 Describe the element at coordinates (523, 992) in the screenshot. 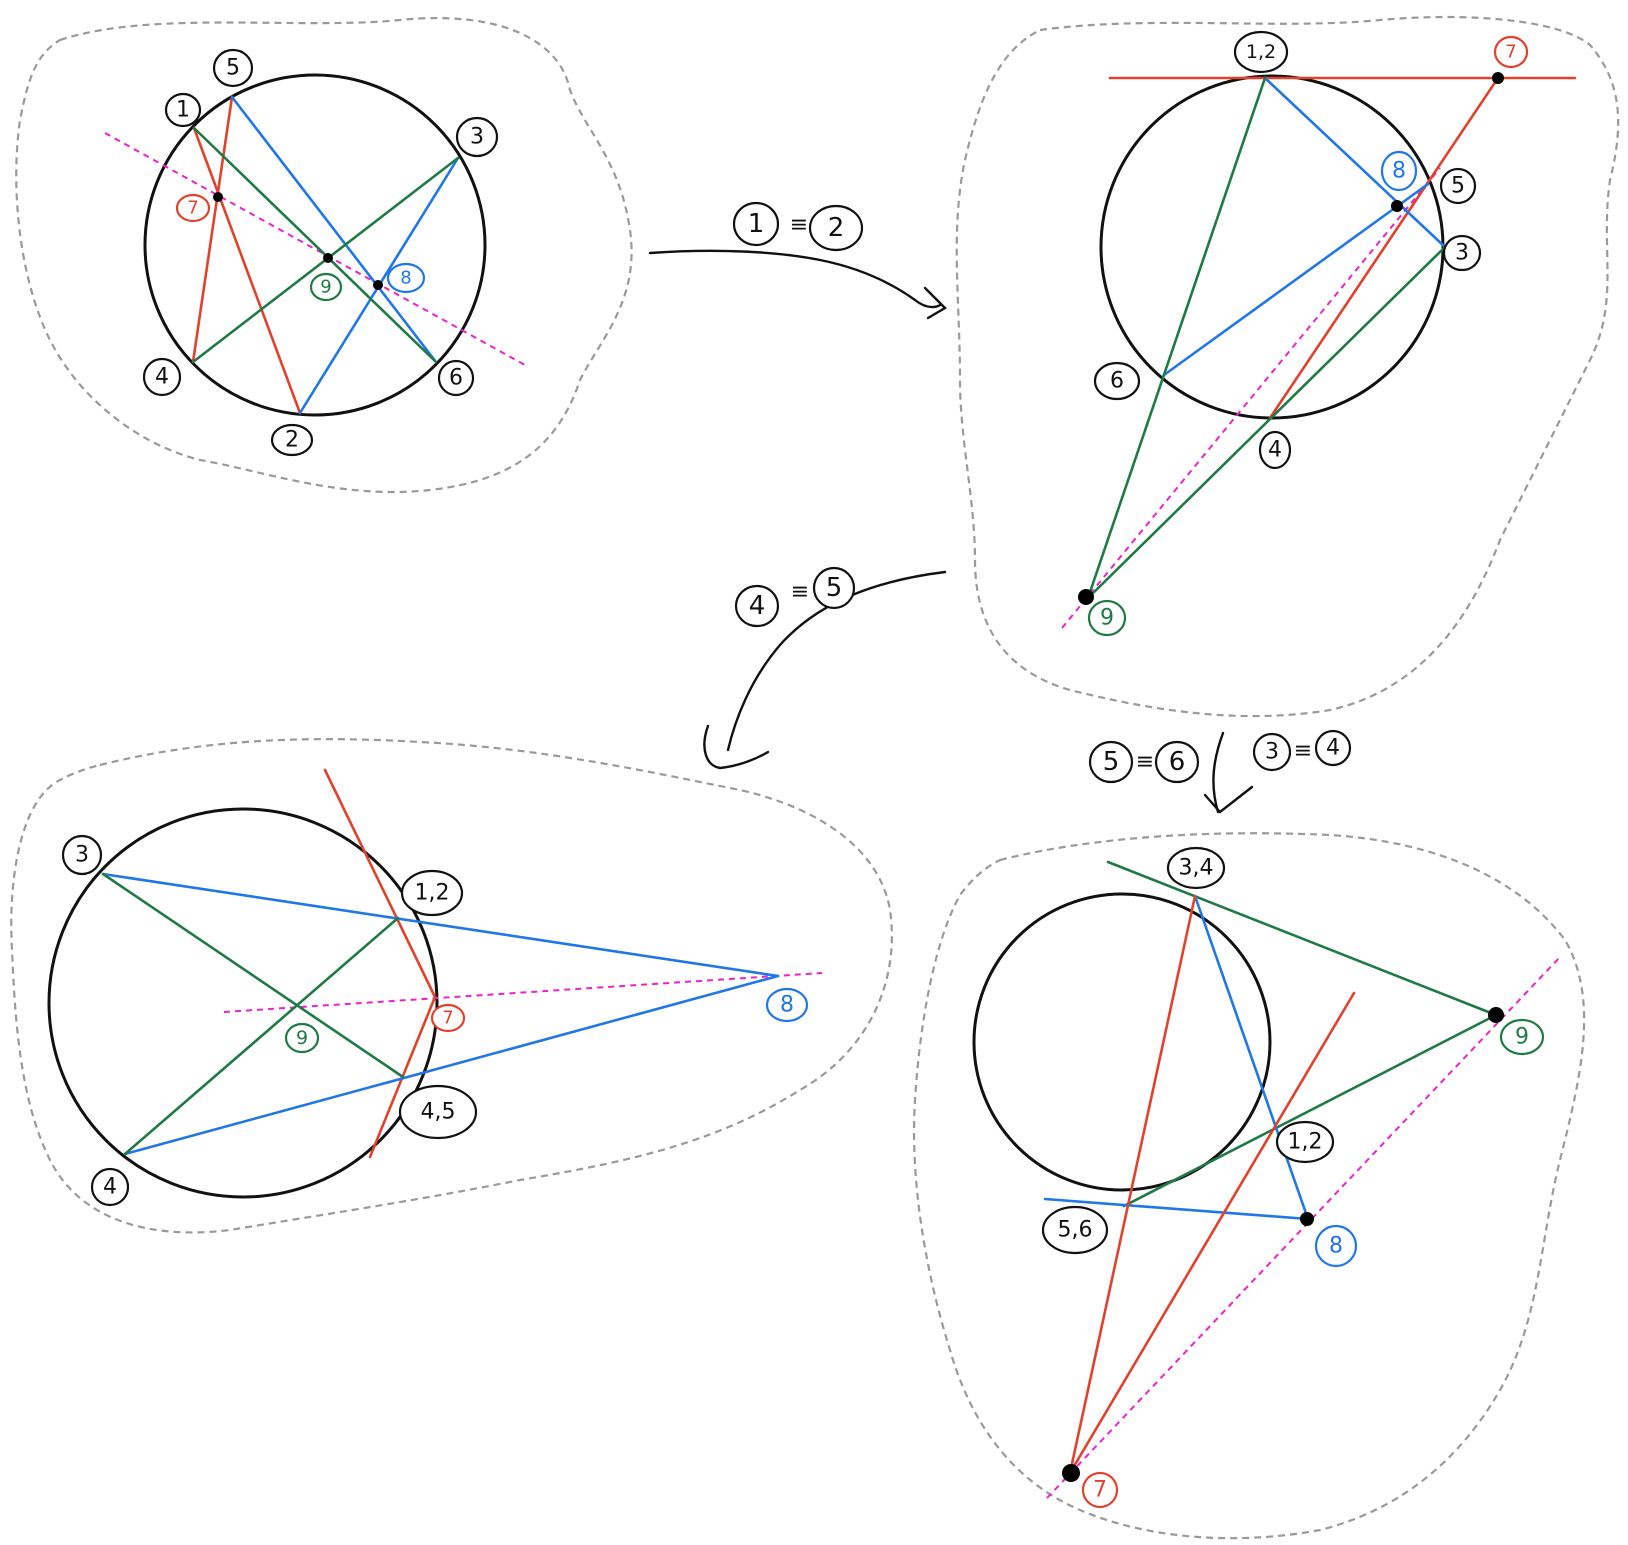

I see `panel-bottom-left-pascal-line` at that location.